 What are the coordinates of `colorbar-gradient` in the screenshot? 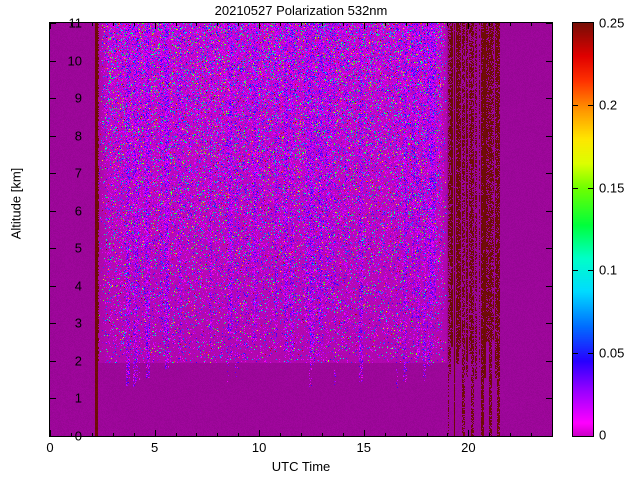 It's located at (583, 229).